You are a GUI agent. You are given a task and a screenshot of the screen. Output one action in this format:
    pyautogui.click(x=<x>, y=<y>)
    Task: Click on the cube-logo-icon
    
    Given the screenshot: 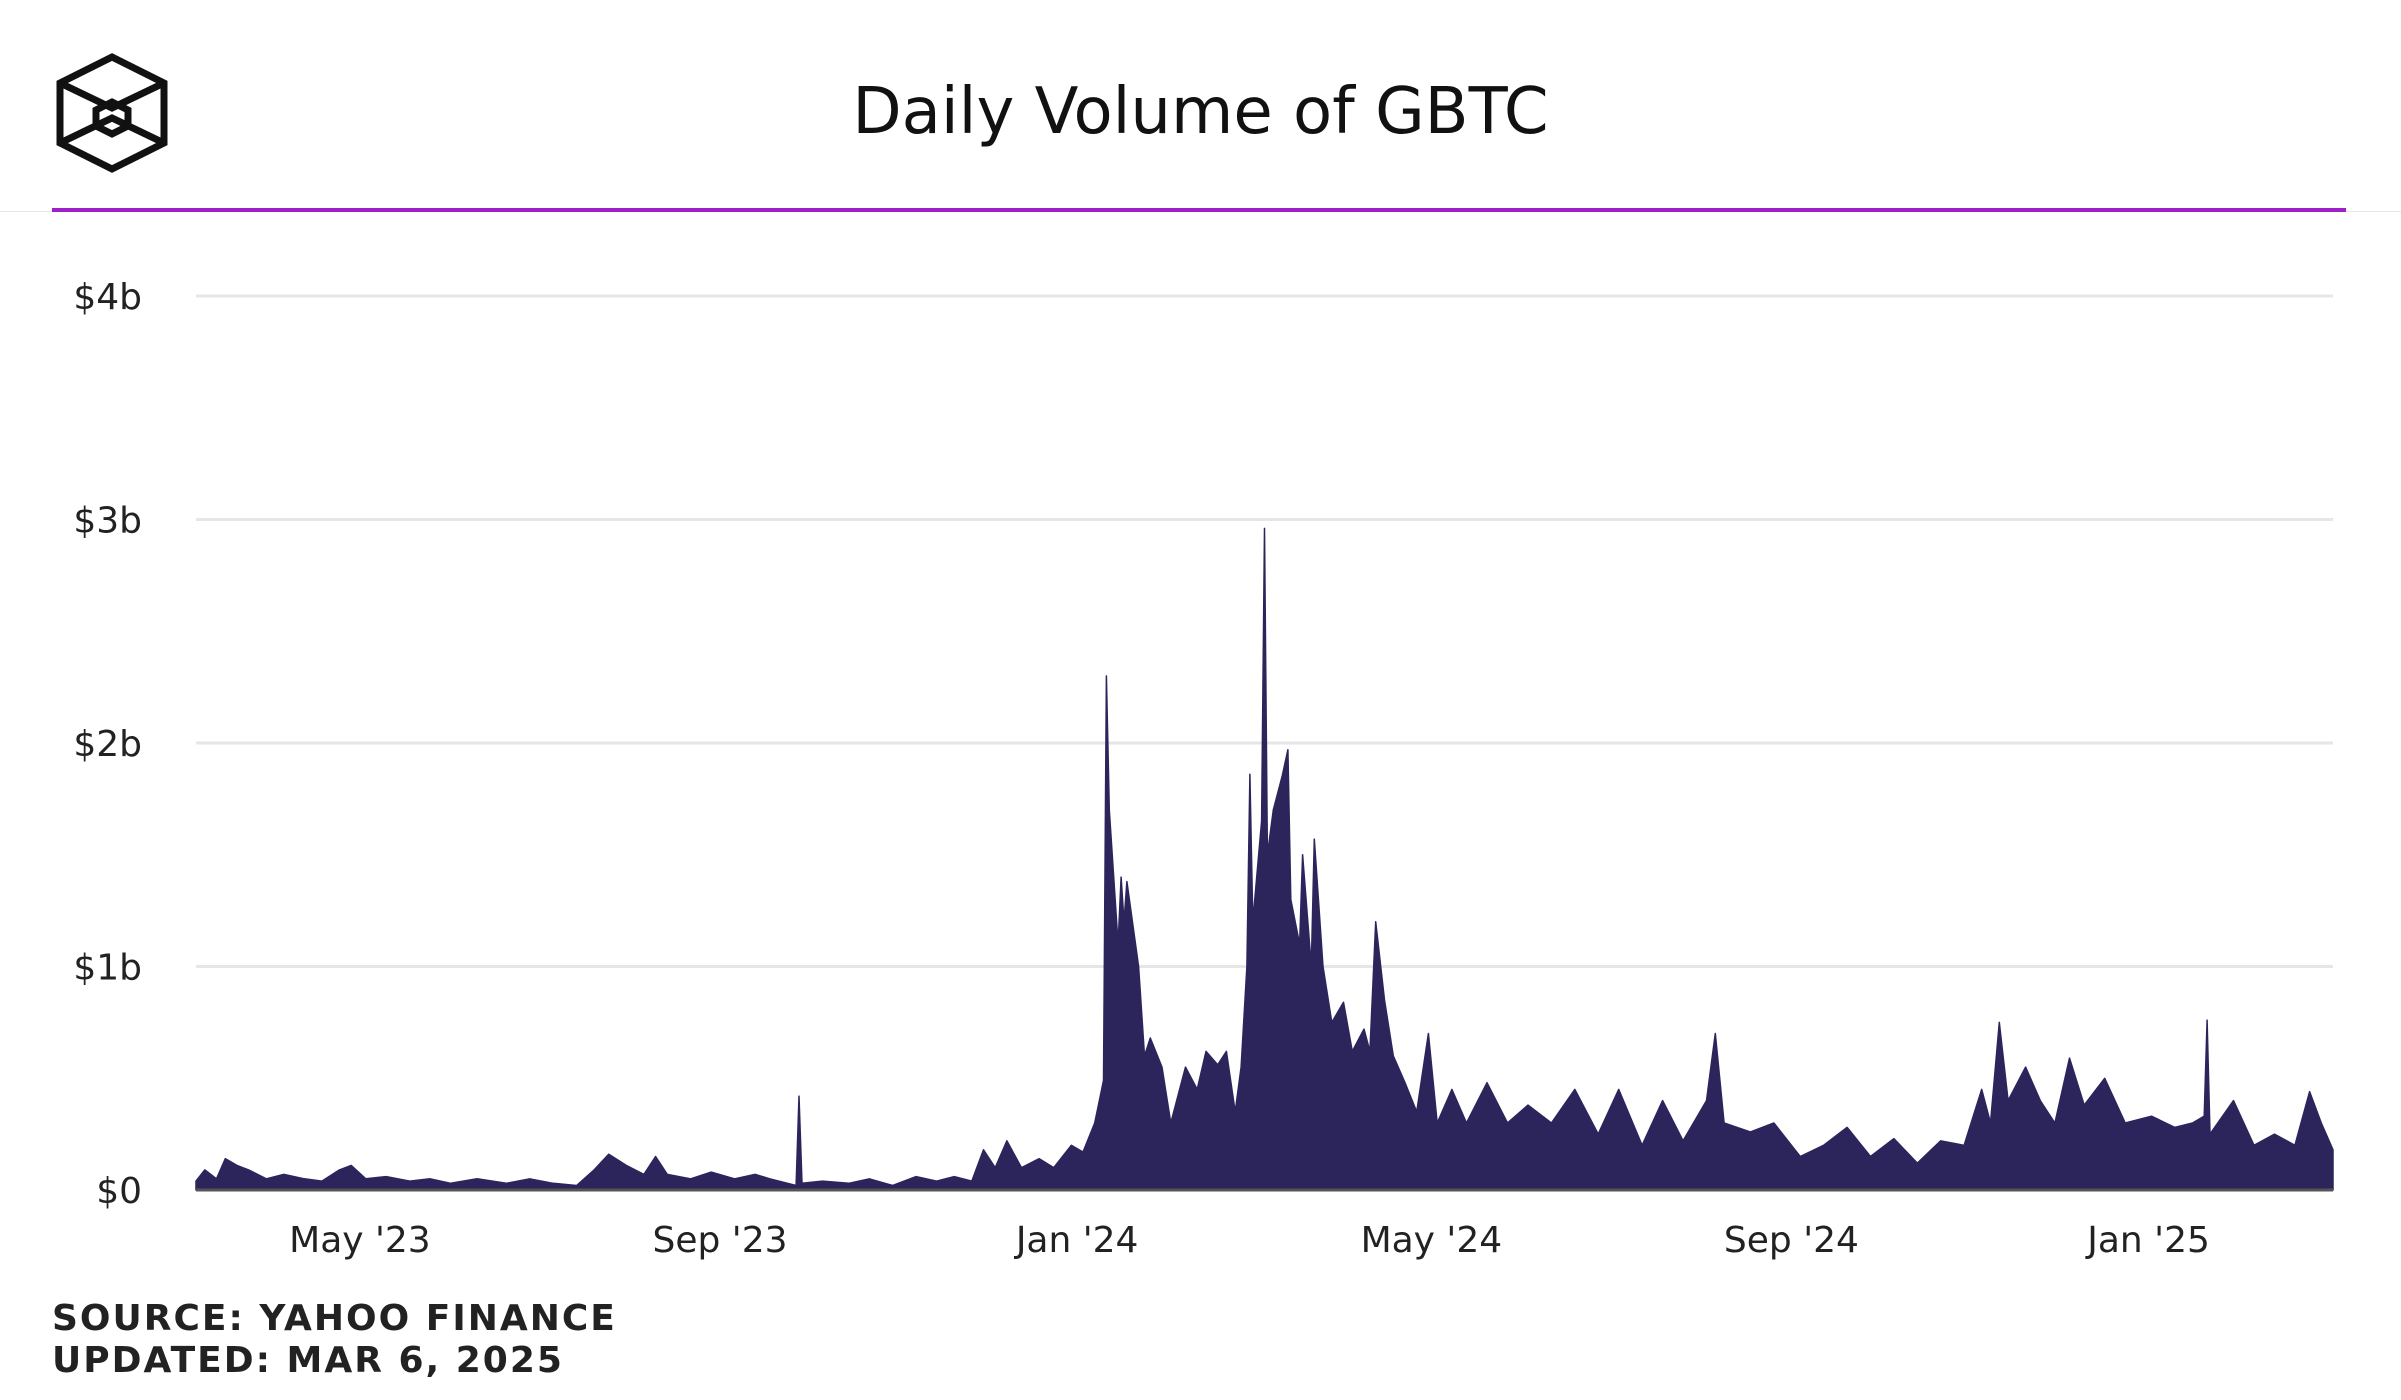 What is the action you would take?
    pyautogui.click(x=112, y=113)
    